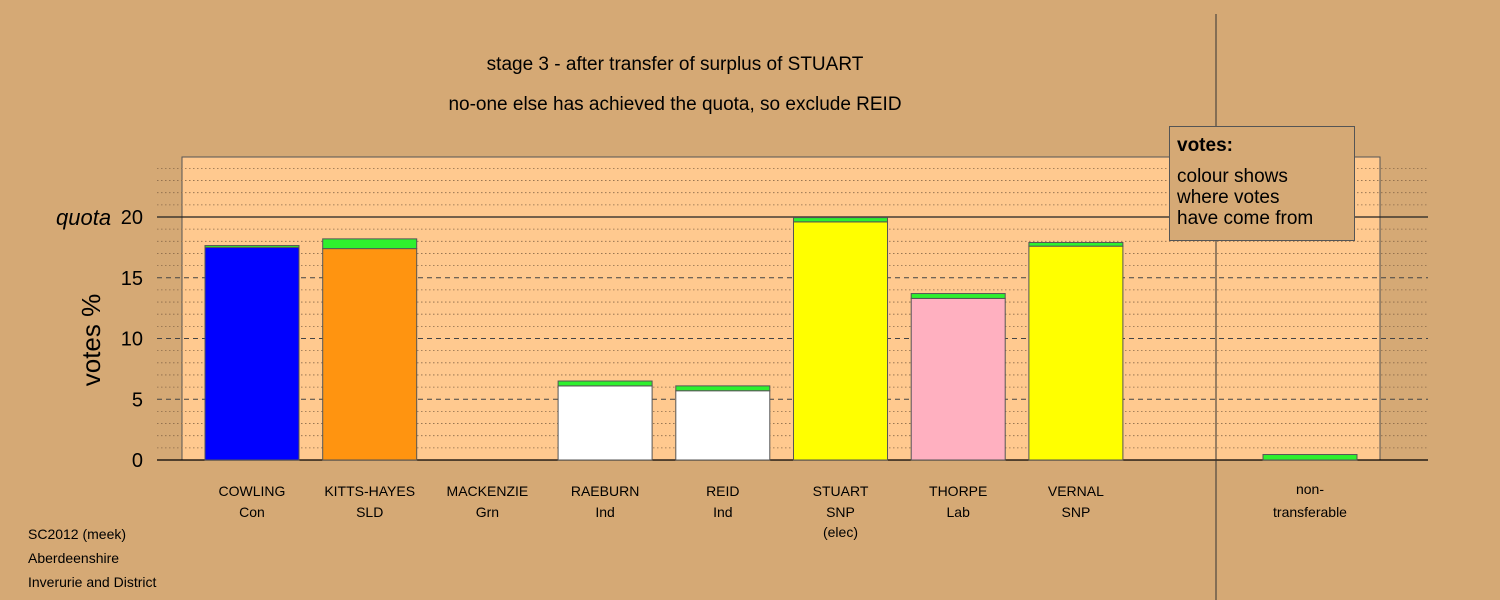 This screenshot has height=600, width=1500. Describe the element at coordinates (252, 512) in the screenshot. I see `party-label: Con` at that location.